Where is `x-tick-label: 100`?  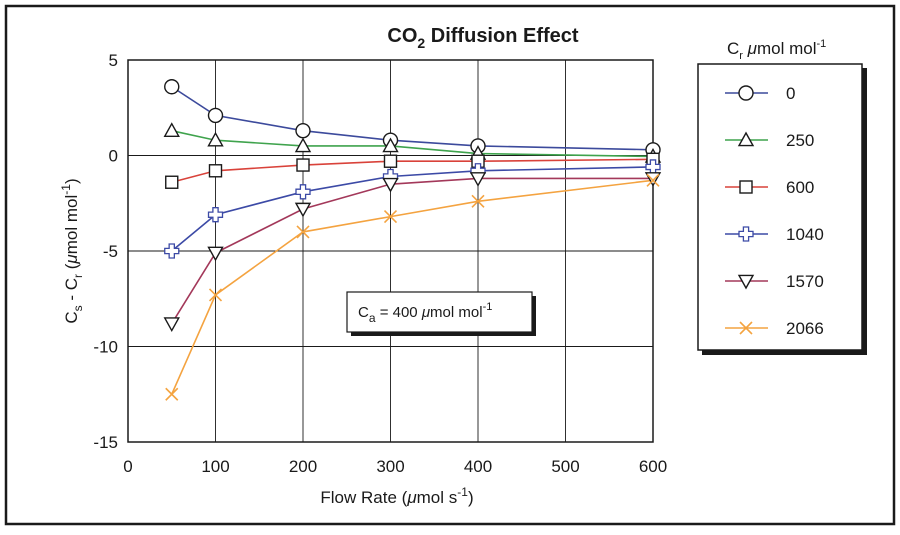 x-tick-label: 100 is located at coordinates (215, 466).